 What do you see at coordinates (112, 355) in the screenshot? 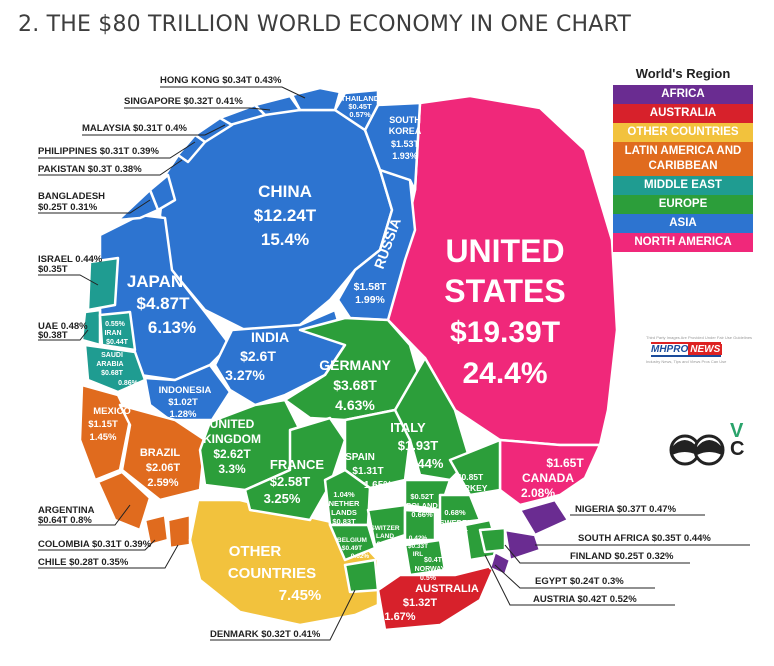
I see `label-saudi-1: SAUDI` at bounding box center [112, 355].